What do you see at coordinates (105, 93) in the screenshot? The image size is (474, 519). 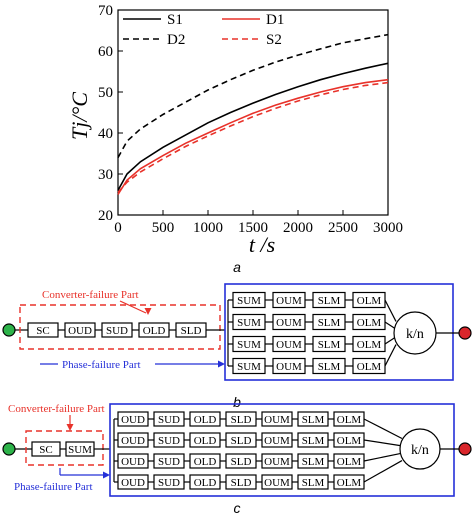 I see `y-tick-label: 50` at bounding box center [105, 93].